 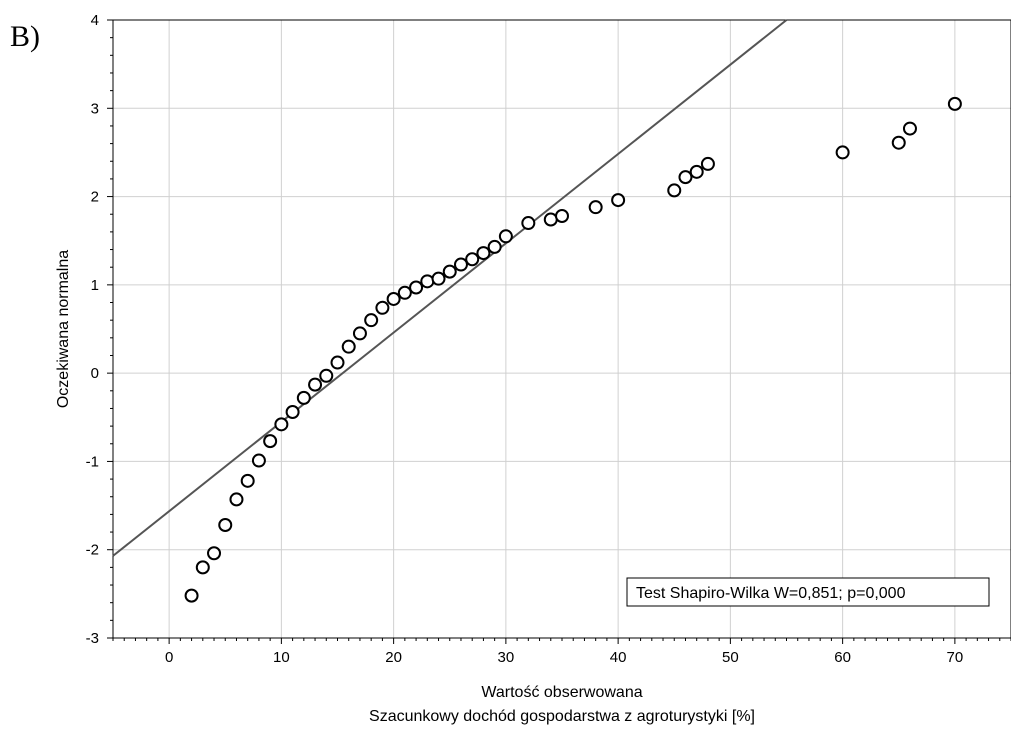 I want to click on x-tick-label: 10, so click(x=281, y=657).